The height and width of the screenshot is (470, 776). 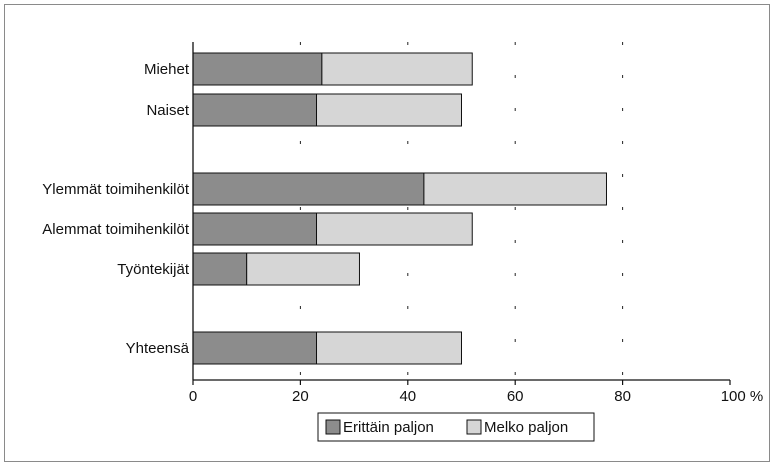 What do you see at coordinates (167, 69) in the screenshot?
I see `category-label: Miehet` at bounding box center [167, 69].